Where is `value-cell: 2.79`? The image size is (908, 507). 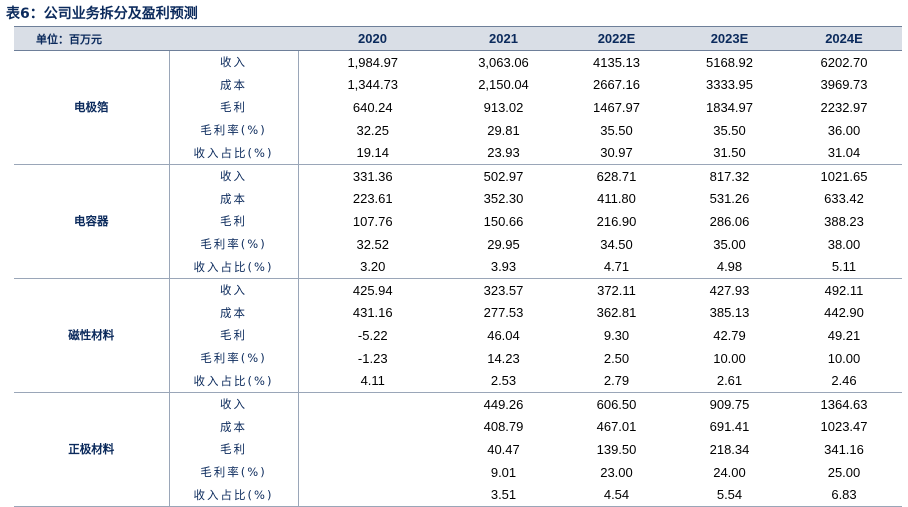 value-cell: 2.79 is located at coordinates (616, 381).